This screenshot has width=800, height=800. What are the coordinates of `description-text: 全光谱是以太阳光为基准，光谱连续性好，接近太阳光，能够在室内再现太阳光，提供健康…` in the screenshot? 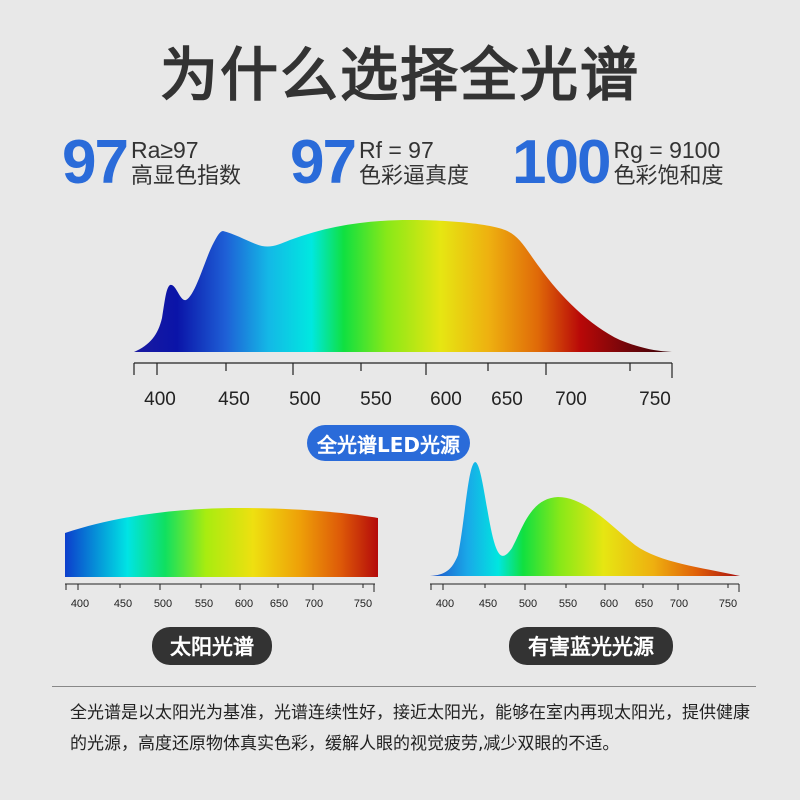 It's located at (410, 728).